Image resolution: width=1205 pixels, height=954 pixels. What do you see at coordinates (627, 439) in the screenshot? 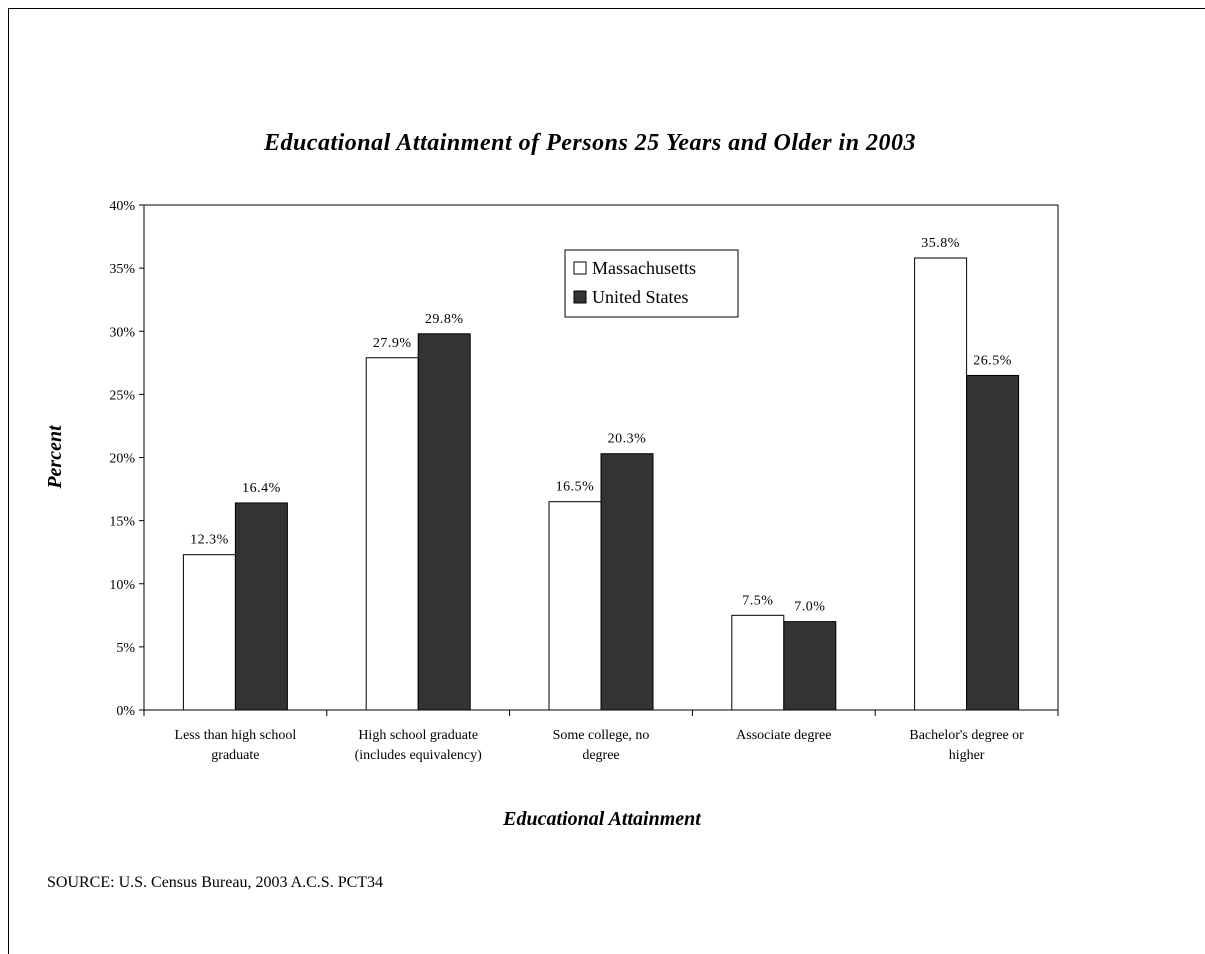
I see `data-label: 20.3%` at bounding box center [627, 439].